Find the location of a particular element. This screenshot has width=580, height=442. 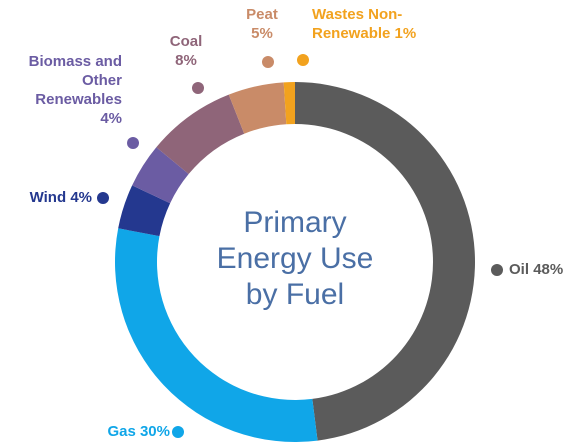

segment-label: Biomass and Other Renewables 4% is located at coordinates (61, 90).